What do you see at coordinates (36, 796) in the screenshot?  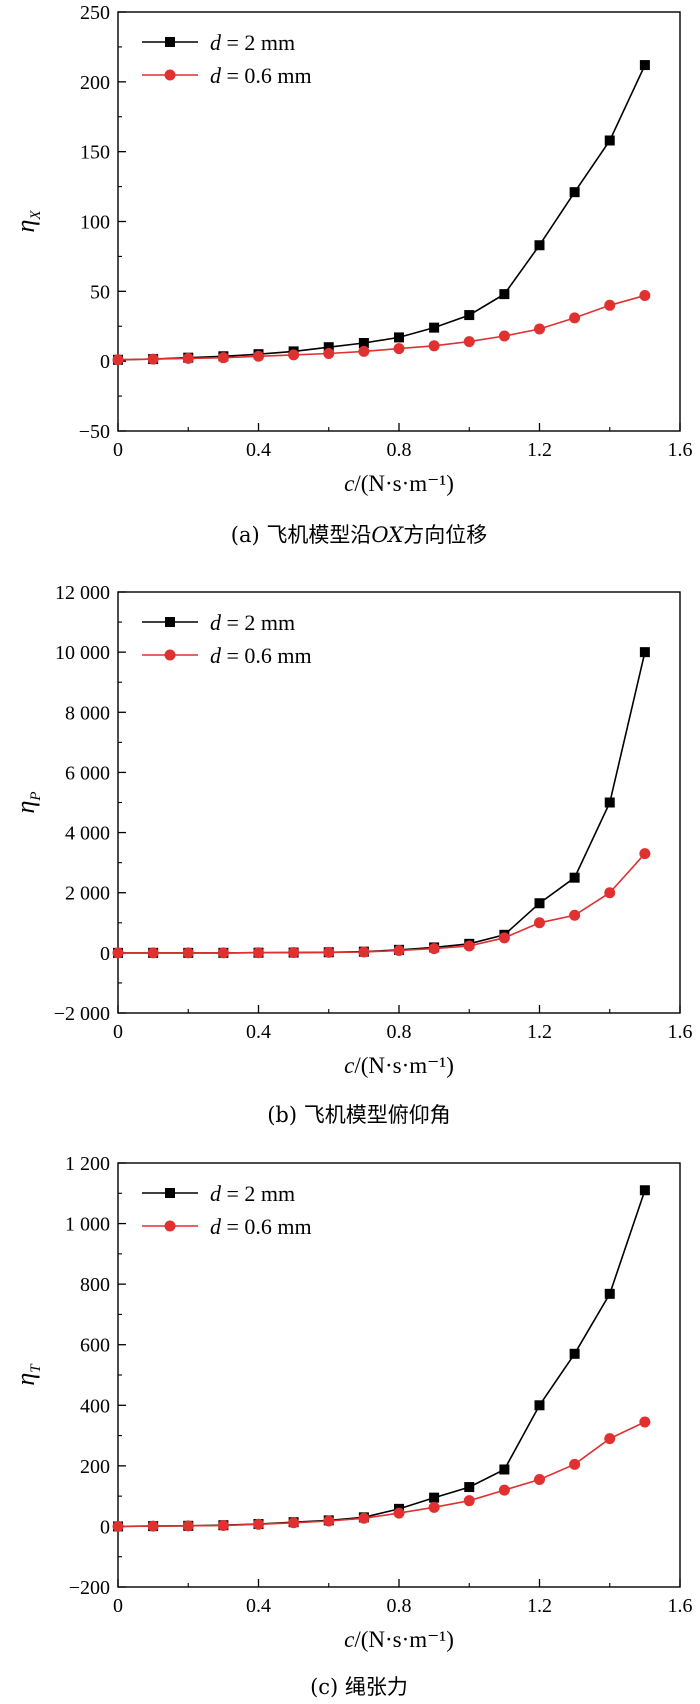 I see `y-axis-subscript: P` at bounding box center [36, 796].